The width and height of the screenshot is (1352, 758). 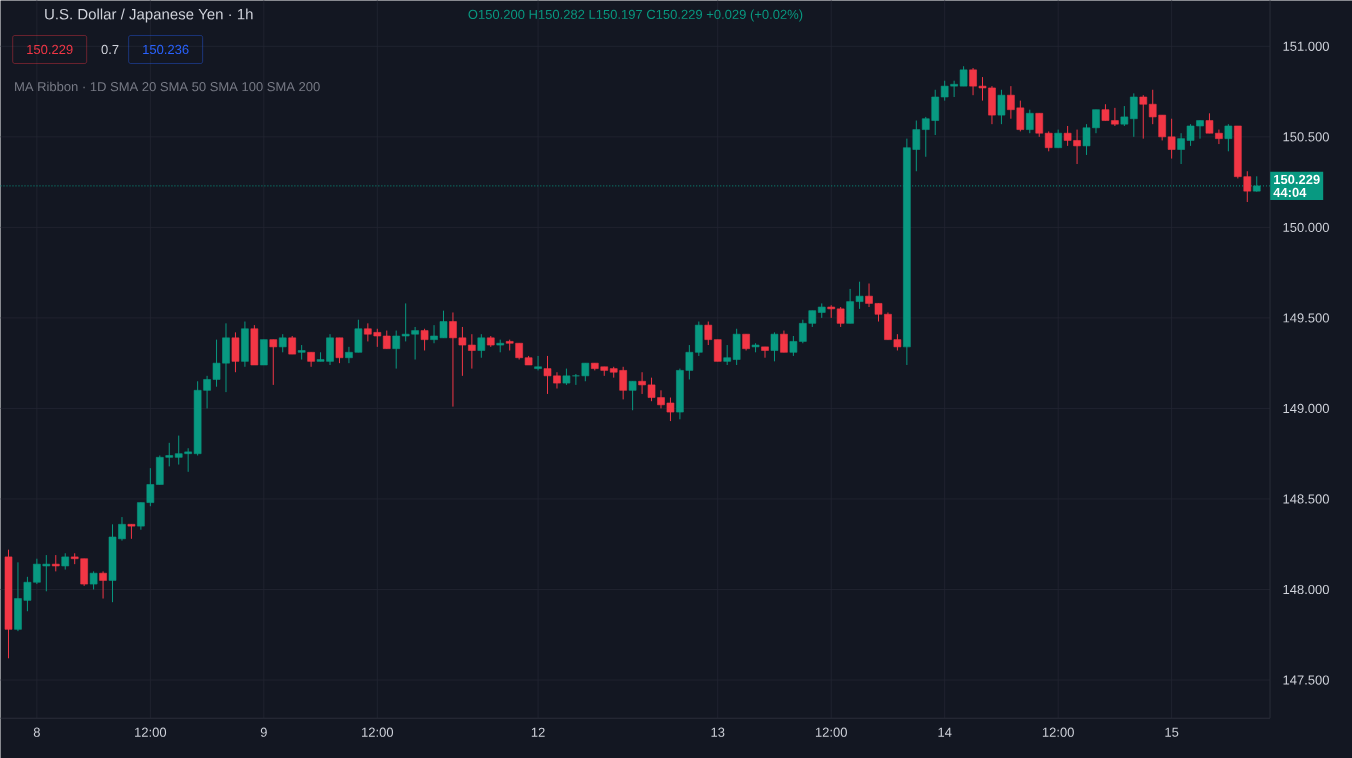 I want to click on y-tick-label: 148.000, so click(x=1306, y=589).